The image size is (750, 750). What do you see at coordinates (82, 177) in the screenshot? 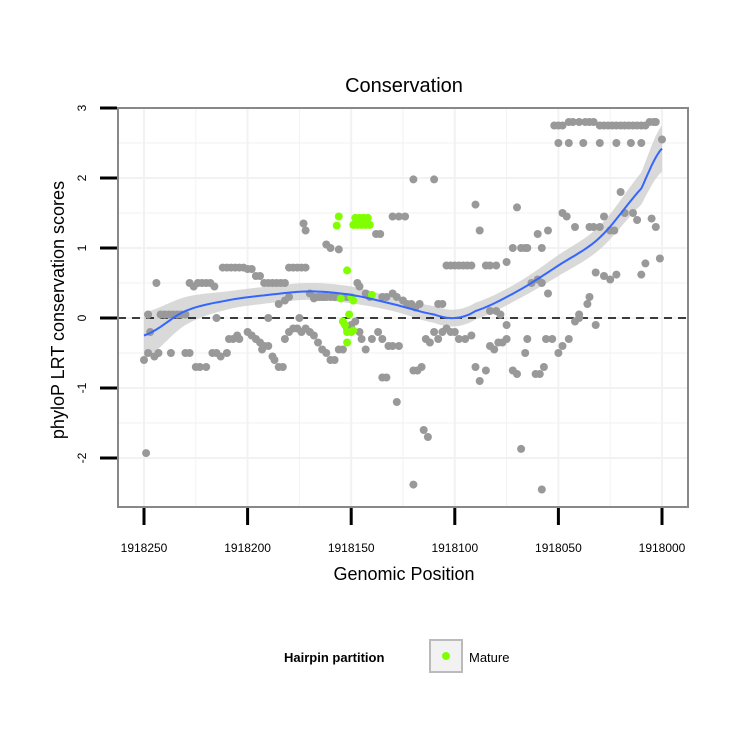
I see `y-tick-label: 2` at bounding box center [82, 177].